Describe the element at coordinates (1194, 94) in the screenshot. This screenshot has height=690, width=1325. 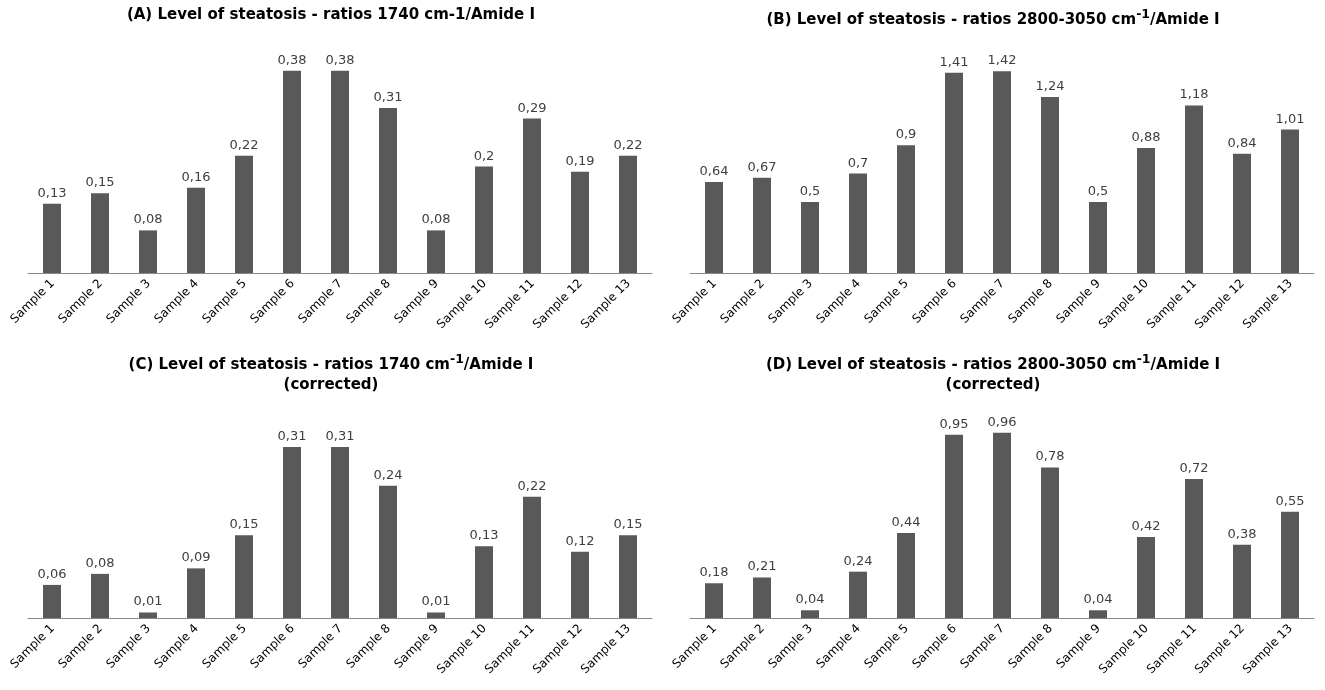
I see `data-label: 1,18` at that location.